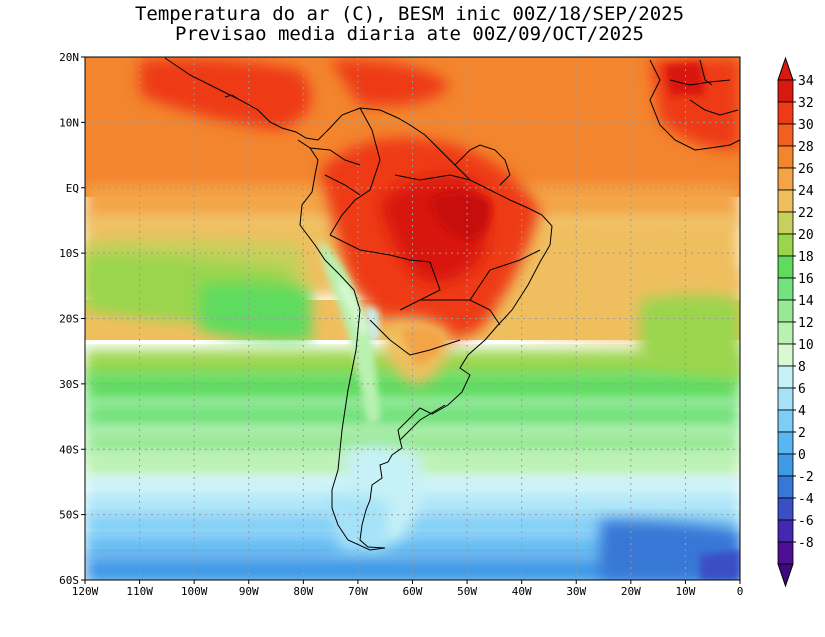 This screenshot has width=825, height=637. What do you see at coordinates (806, 191) in the screenshot?
I see `colorbar-label: 24` at bounding box center [806, 191].